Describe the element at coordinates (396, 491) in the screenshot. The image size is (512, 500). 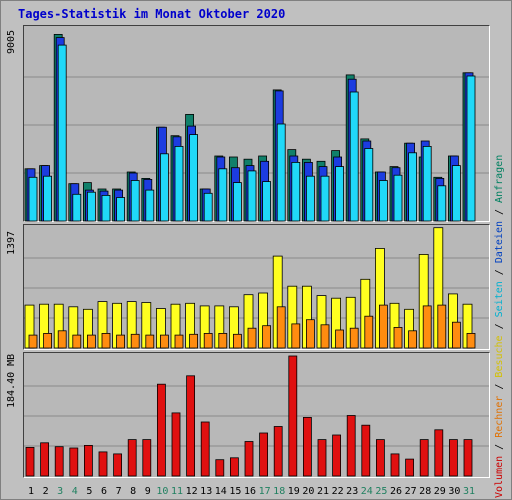
I see `day-label: 26` at that location.